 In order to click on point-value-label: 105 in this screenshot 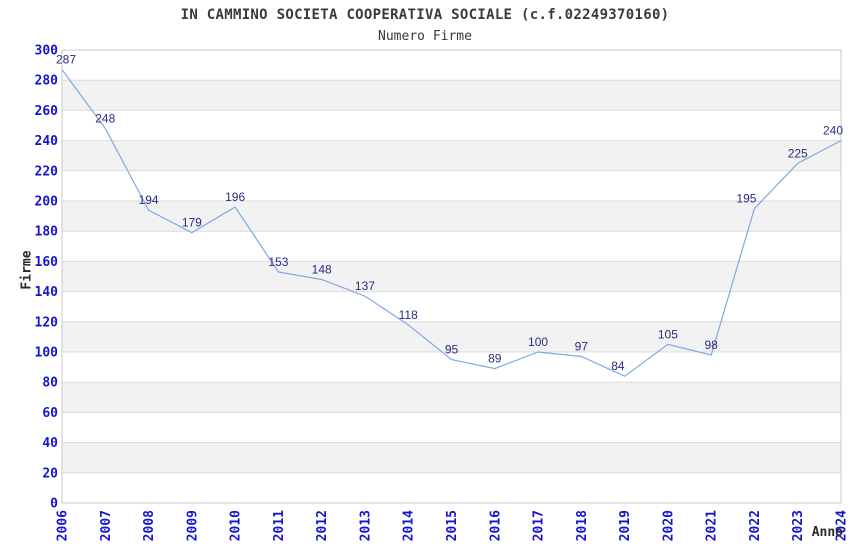, I will do `click(668, 334)`.